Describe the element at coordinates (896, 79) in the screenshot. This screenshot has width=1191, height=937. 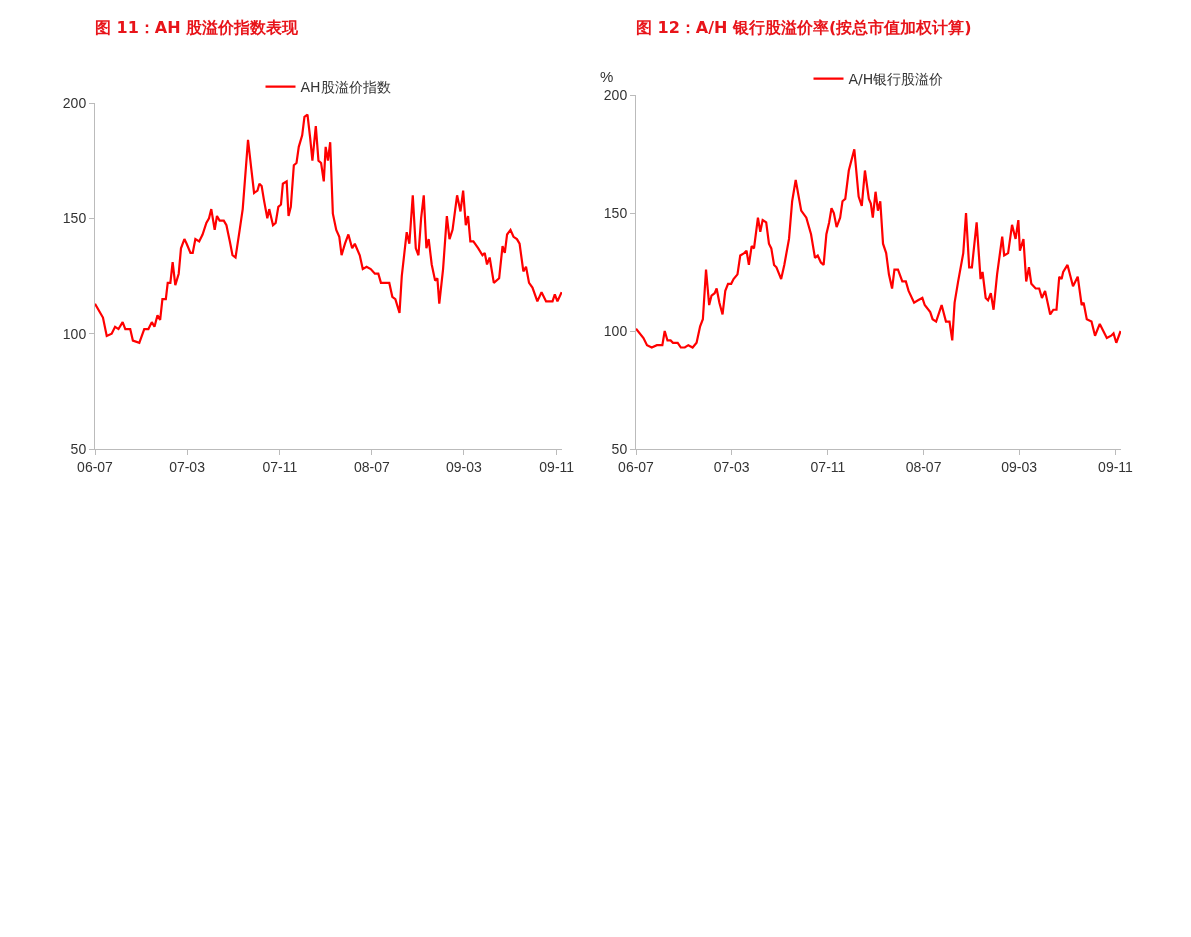
I see `legend-label: A/H银行股溢价` at that location.